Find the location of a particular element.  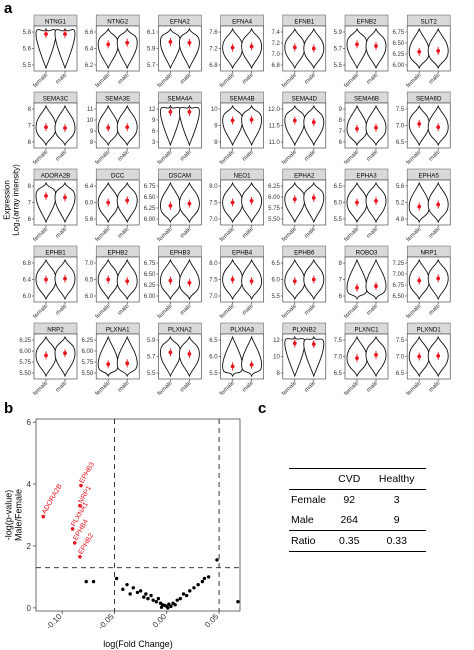

y-tick-label: 5.9 is located at coordinates (151, 341).